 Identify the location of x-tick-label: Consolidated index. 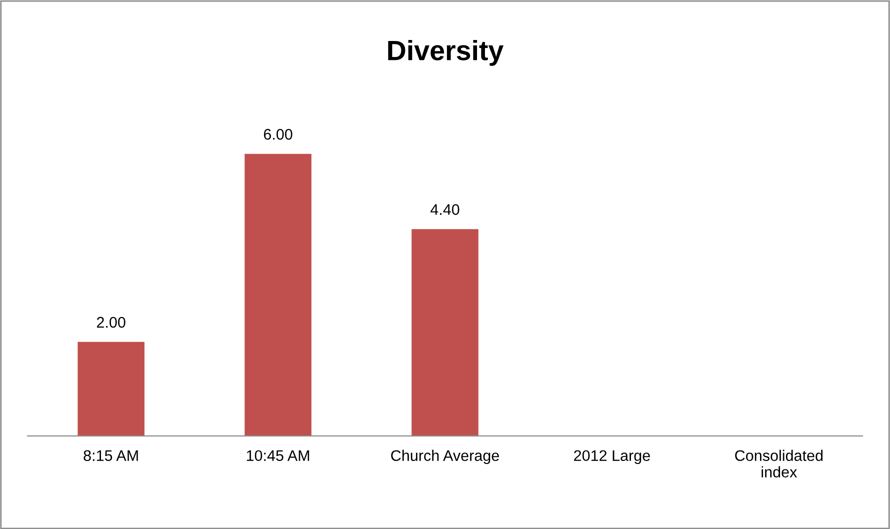
(779, 464).